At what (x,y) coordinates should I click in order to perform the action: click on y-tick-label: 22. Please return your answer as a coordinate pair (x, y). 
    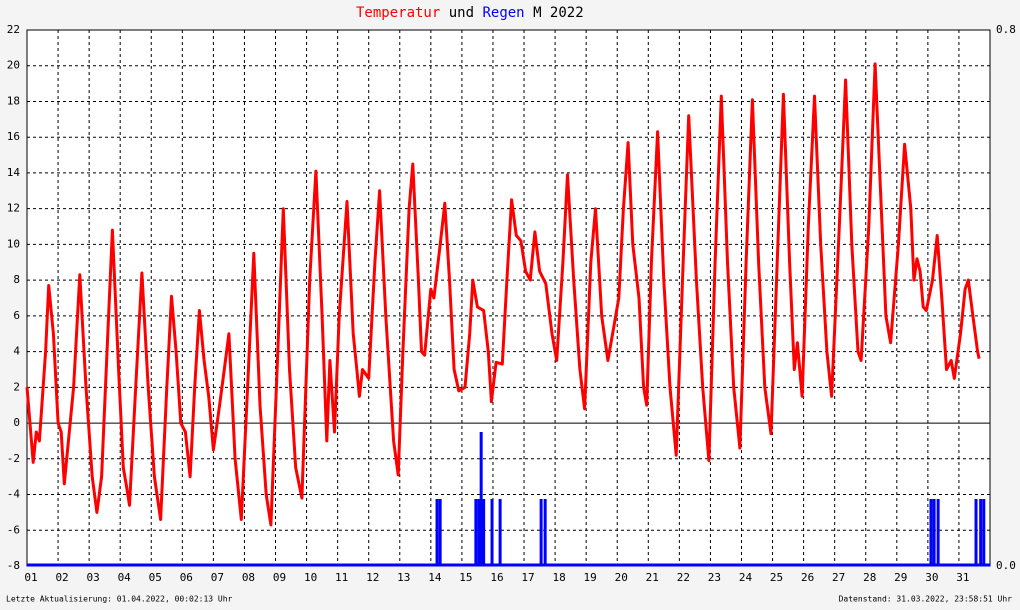
    Looking at the image, I should click on (13, 29).